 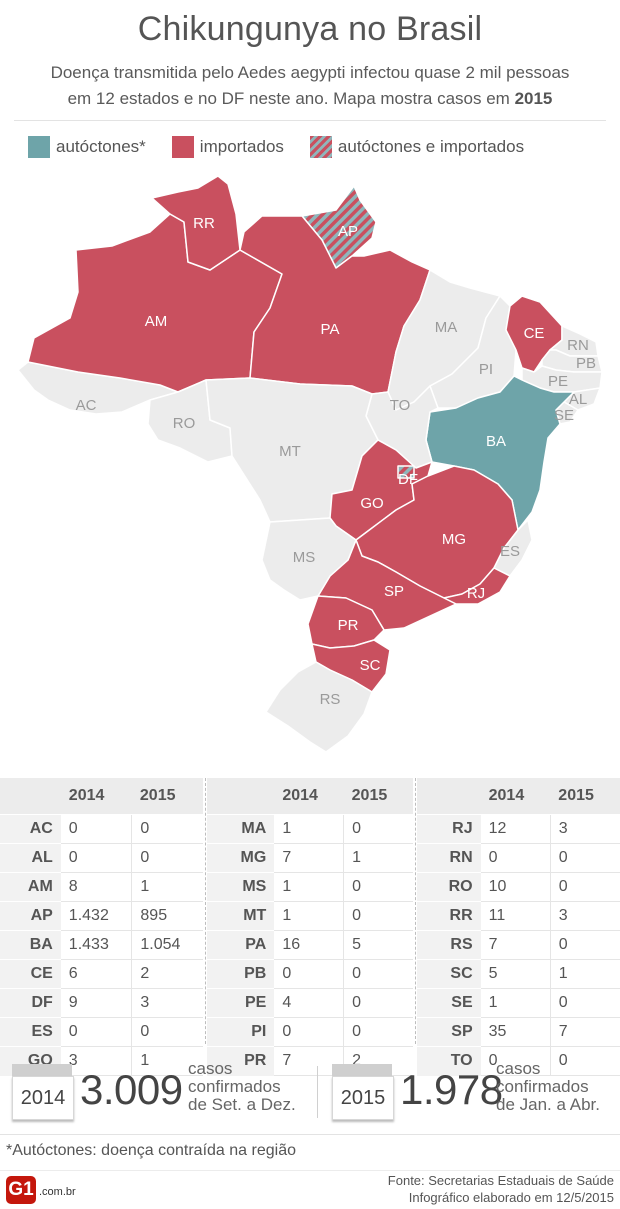 What do you see at coordinates (511, 1197) in the screenshot?
I see `credit-line: Infográfico elaborado em 12/5/2015` at bounding box center [511, 1197].